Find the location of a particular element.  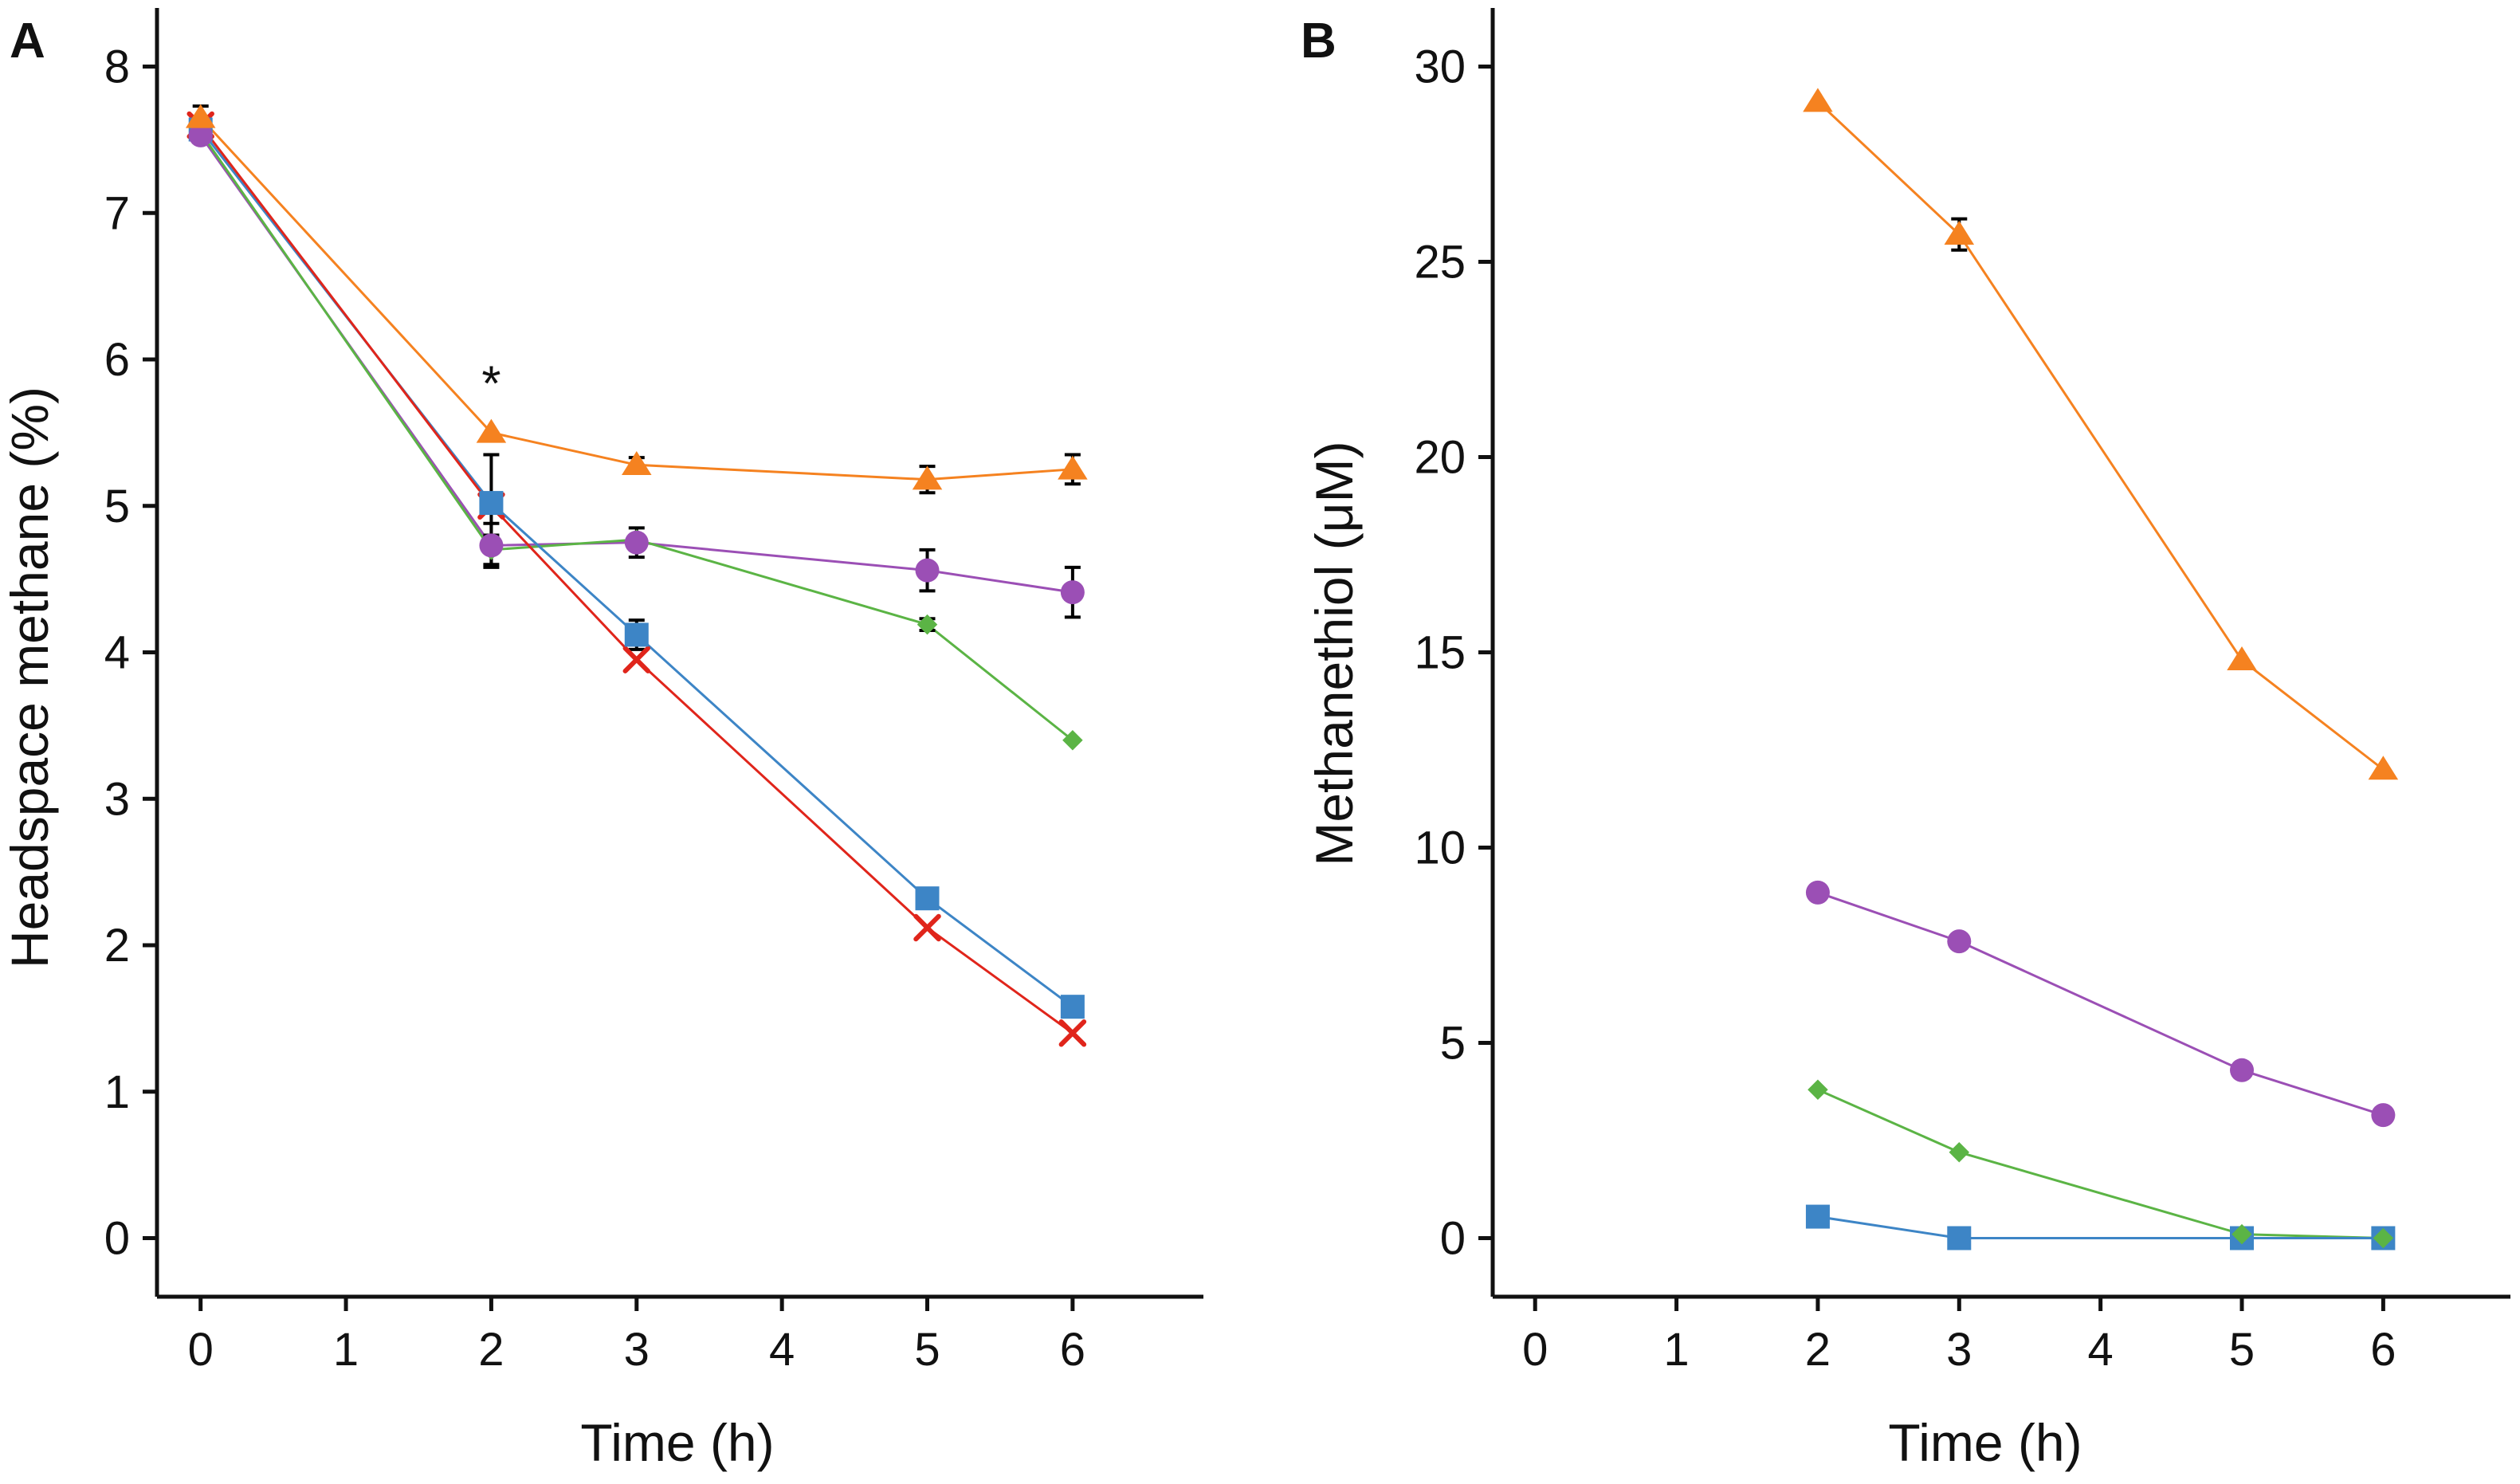

panel-b-y-tick-label: 15 is located at coordinates (1440, 653).